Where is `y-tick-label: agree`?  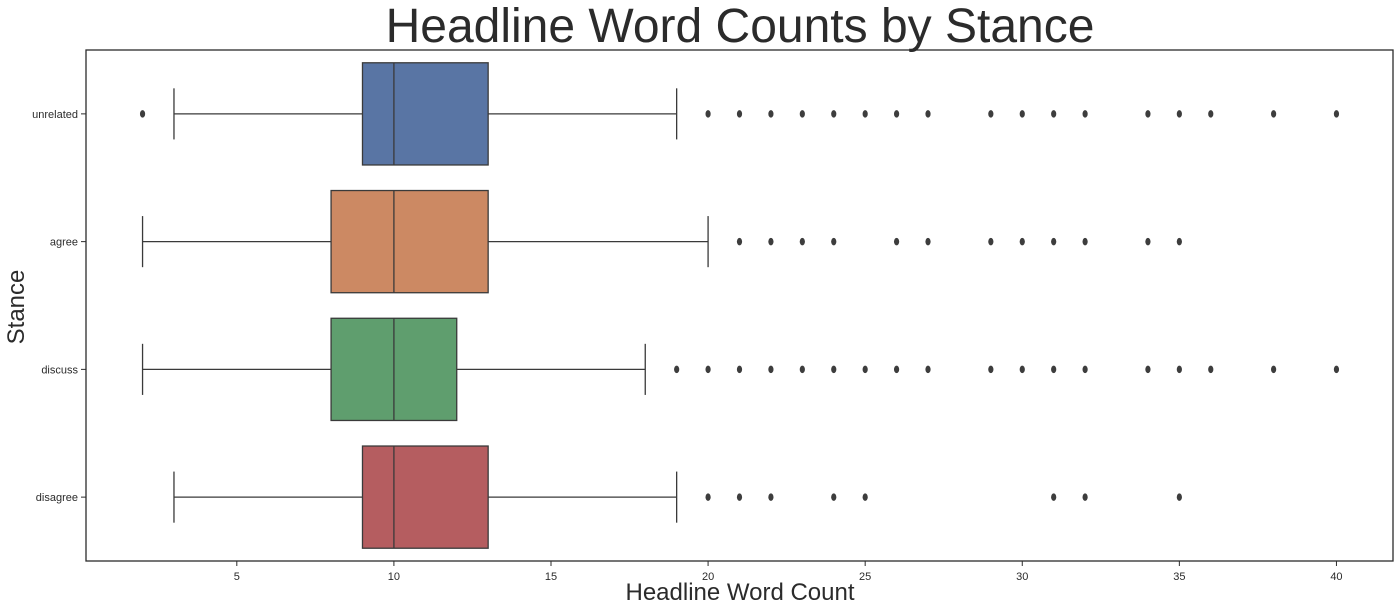
y-tick-label: agree is located at coordinates (64, 243).